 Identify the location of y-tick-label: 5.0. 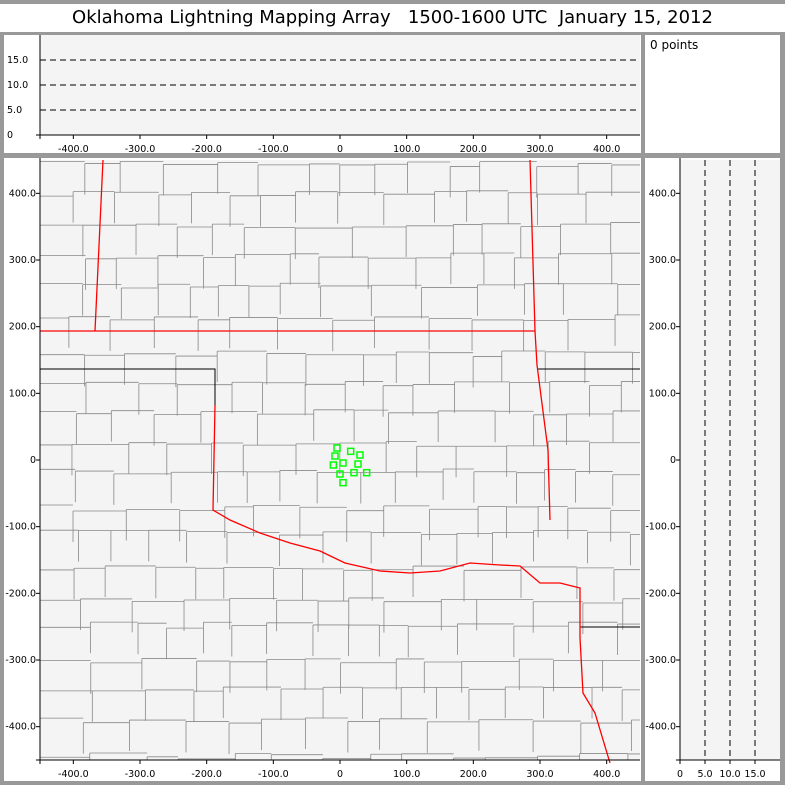
(14, 110).